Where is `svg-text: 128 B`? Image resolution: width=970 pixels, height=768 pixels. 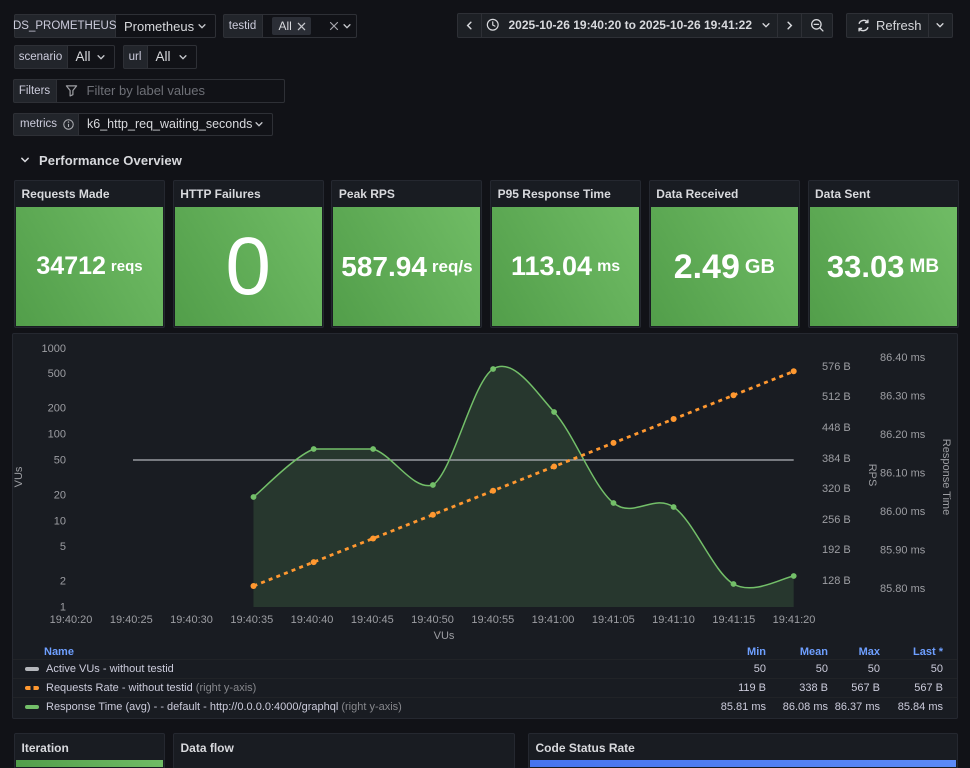
svg-text: 128 B is located at coordinates (836, 581).